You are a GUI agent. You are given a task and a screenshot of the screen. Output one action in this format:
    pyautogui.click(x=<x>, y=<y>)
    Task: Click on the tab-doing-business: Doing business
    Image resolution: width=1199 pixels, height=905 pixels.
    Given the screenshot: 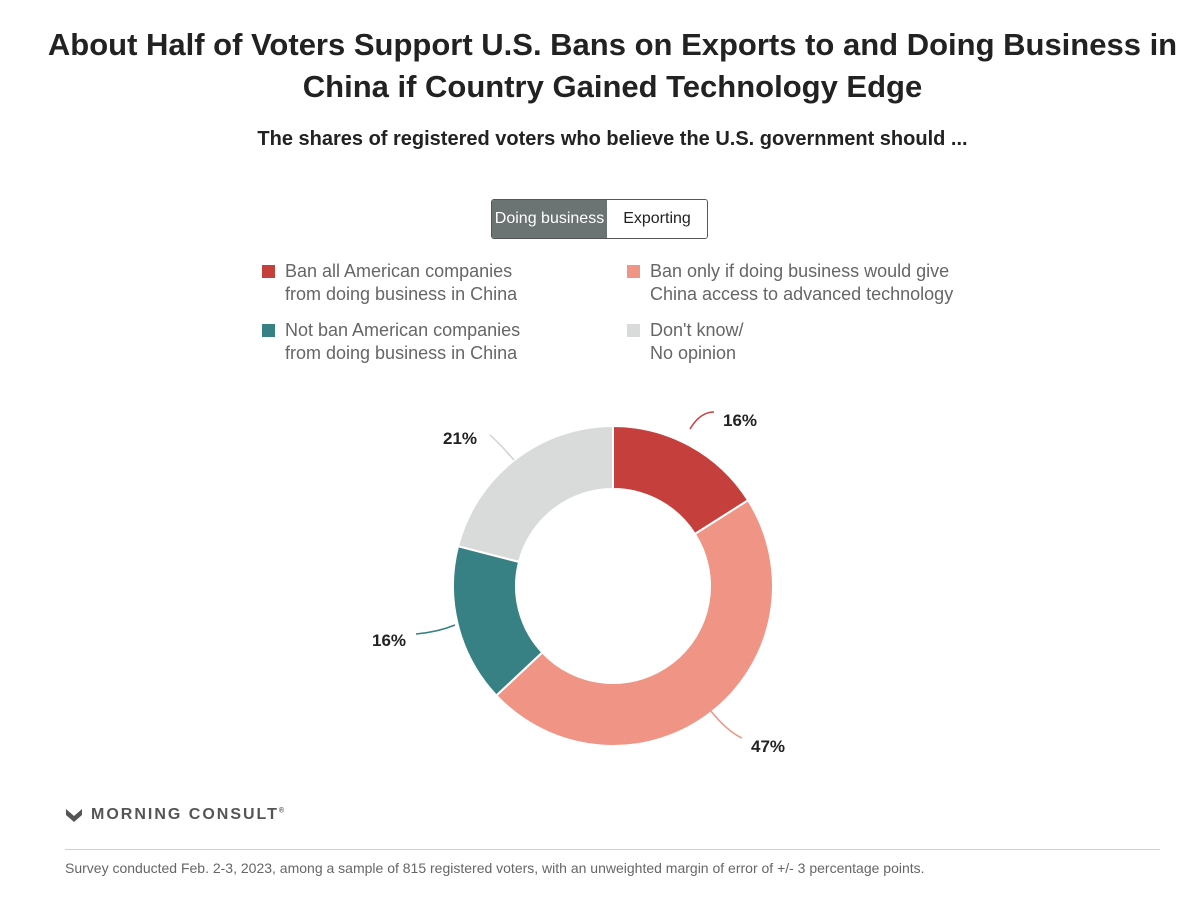 What is the action you would take?
    pyautogui.click(x=549, y=219)
    